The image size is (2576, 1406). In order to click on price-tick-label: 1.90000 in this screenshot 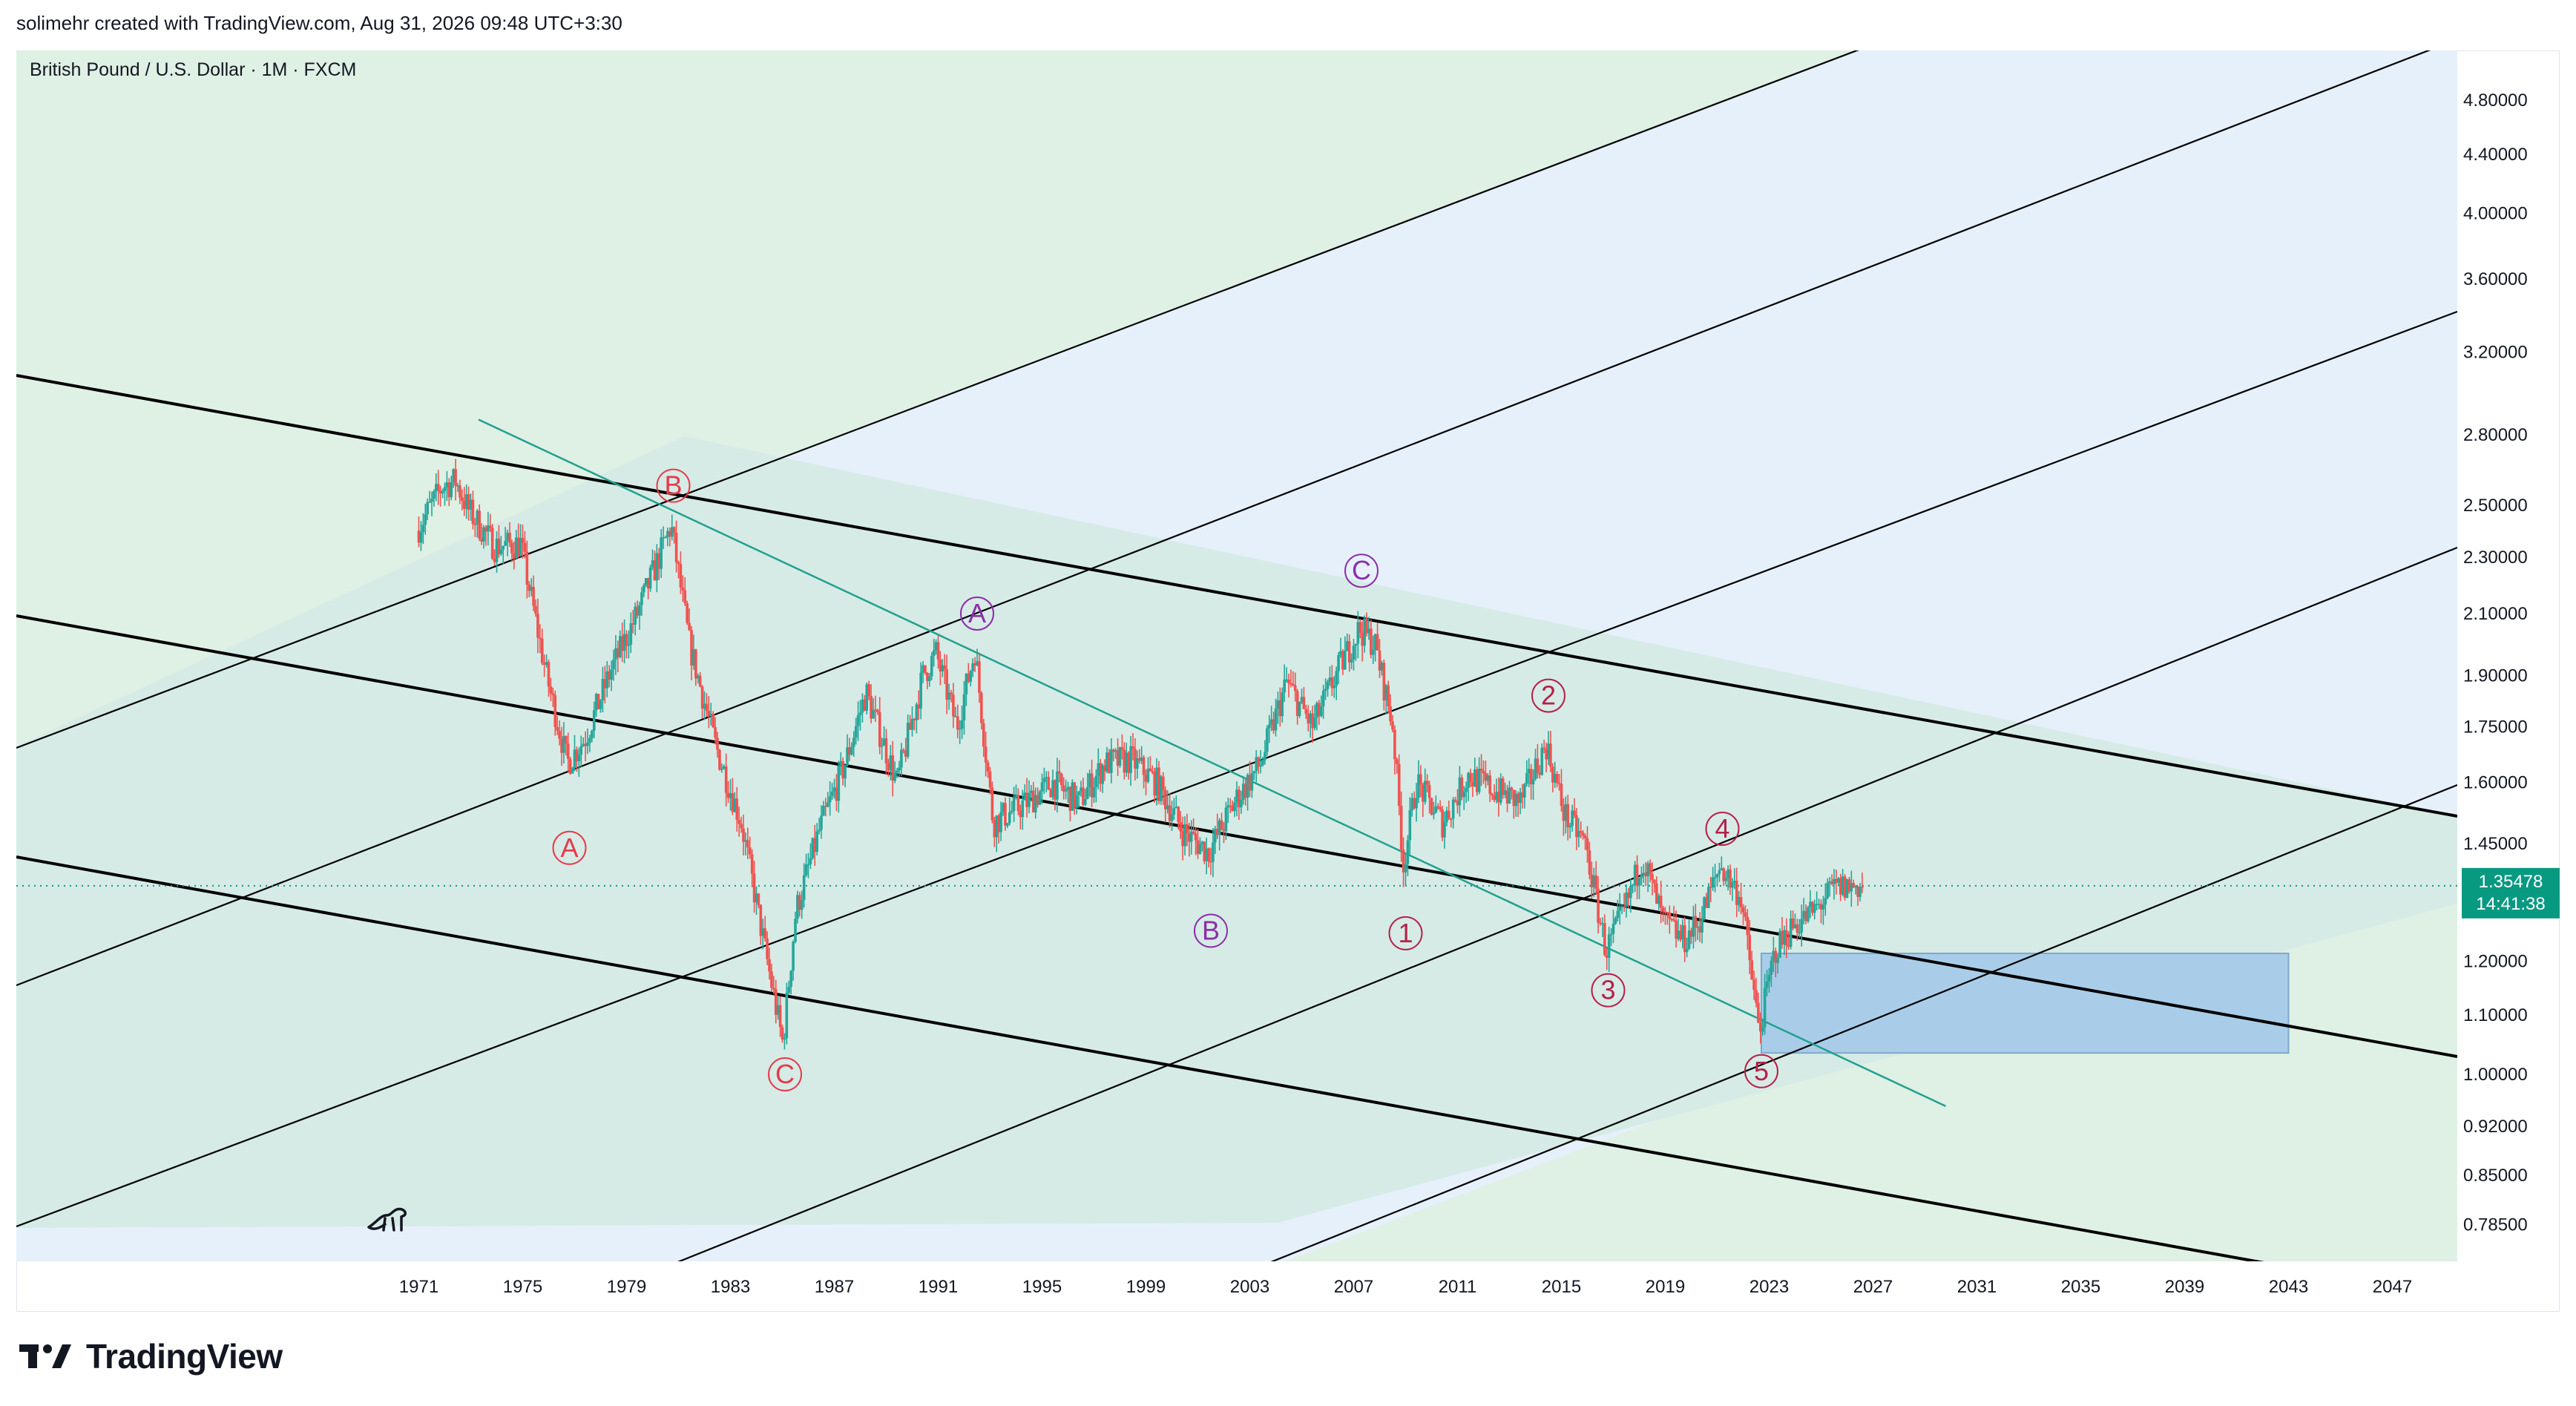, I will do `click(2495, 676)`.